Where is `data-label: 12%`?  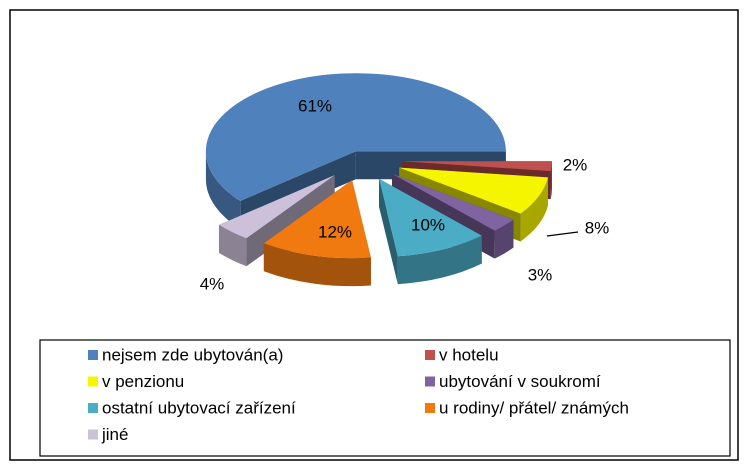 data-label: 12% is located at coordinates (335, 231).